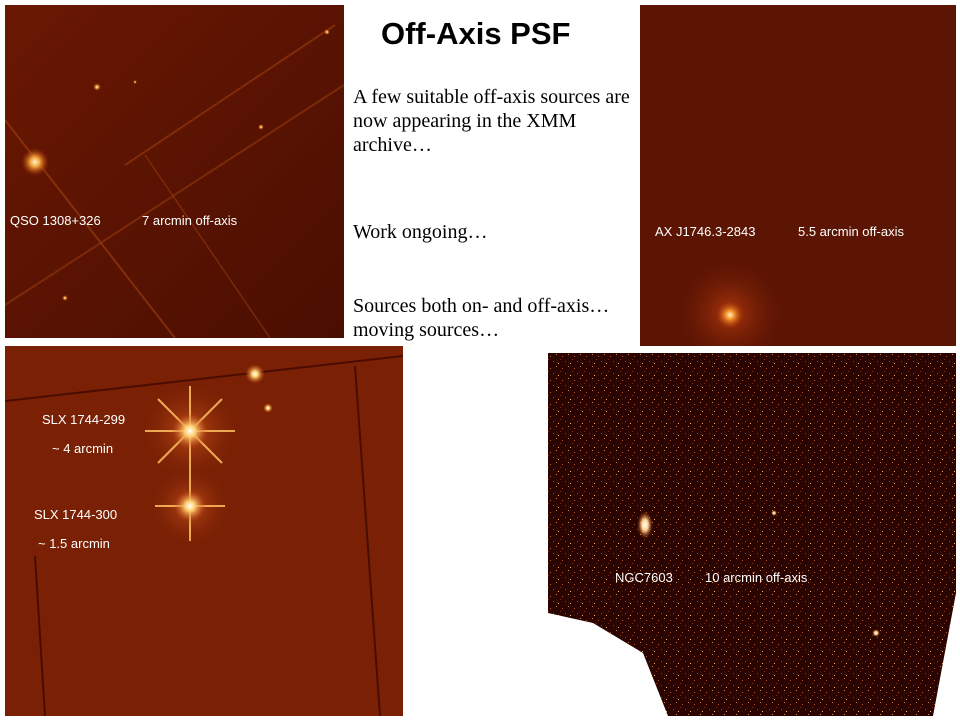 The height and width of the screenshot is (720, 960). I want to click on slx-300-source, so click(190, 506).